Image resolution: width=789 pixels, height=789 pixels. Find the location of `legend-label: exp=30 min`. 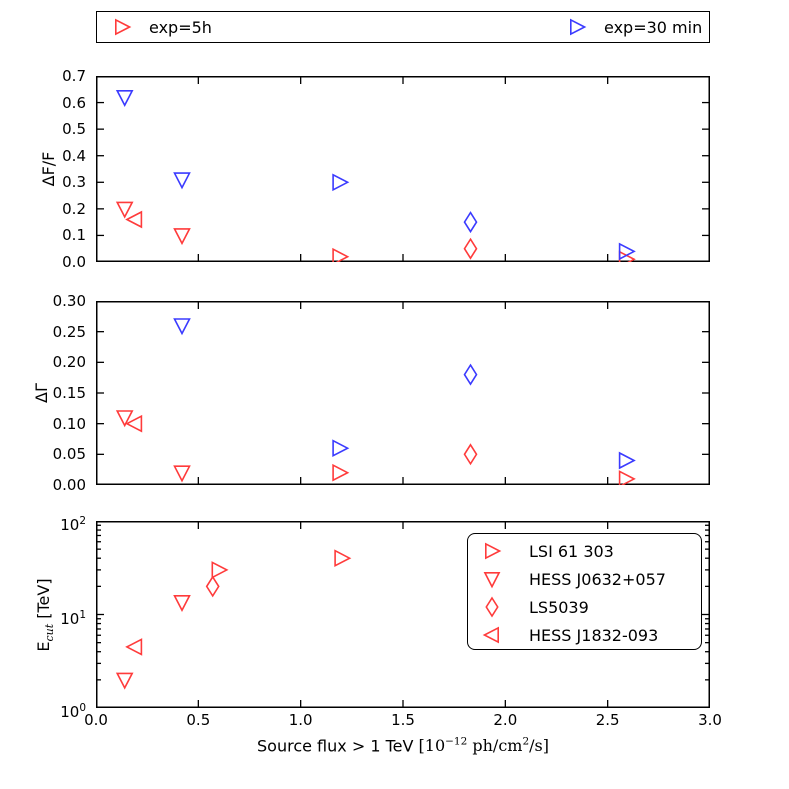

legend-label: exp=30 min is located at coordinates (653, 27).